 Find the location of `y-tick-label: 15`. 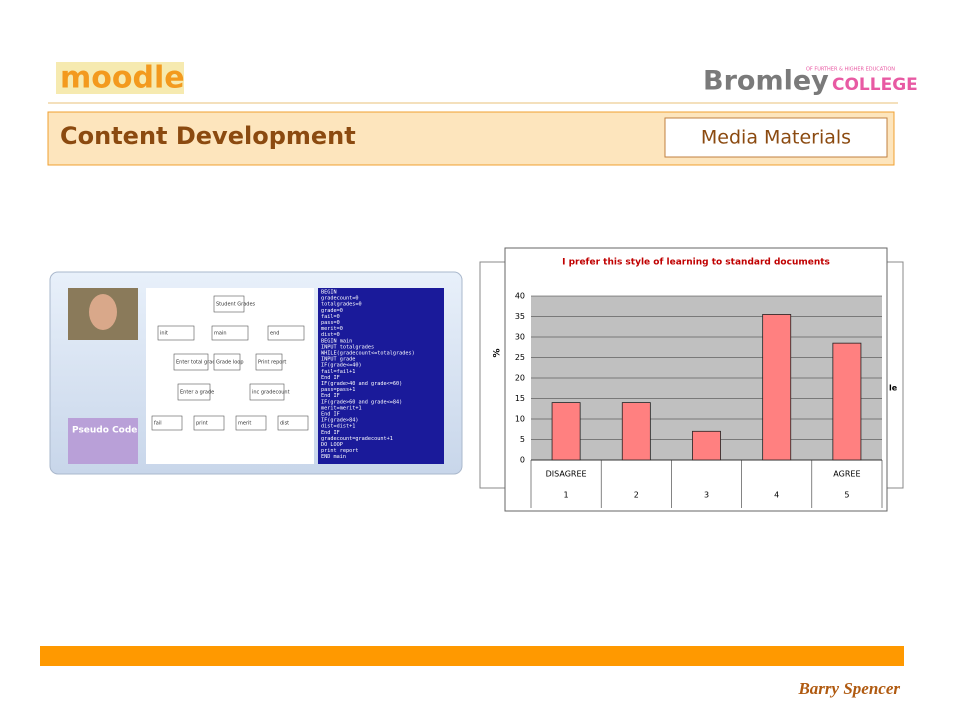

y-tick-label: 15 is located at coordinates (520, 398).